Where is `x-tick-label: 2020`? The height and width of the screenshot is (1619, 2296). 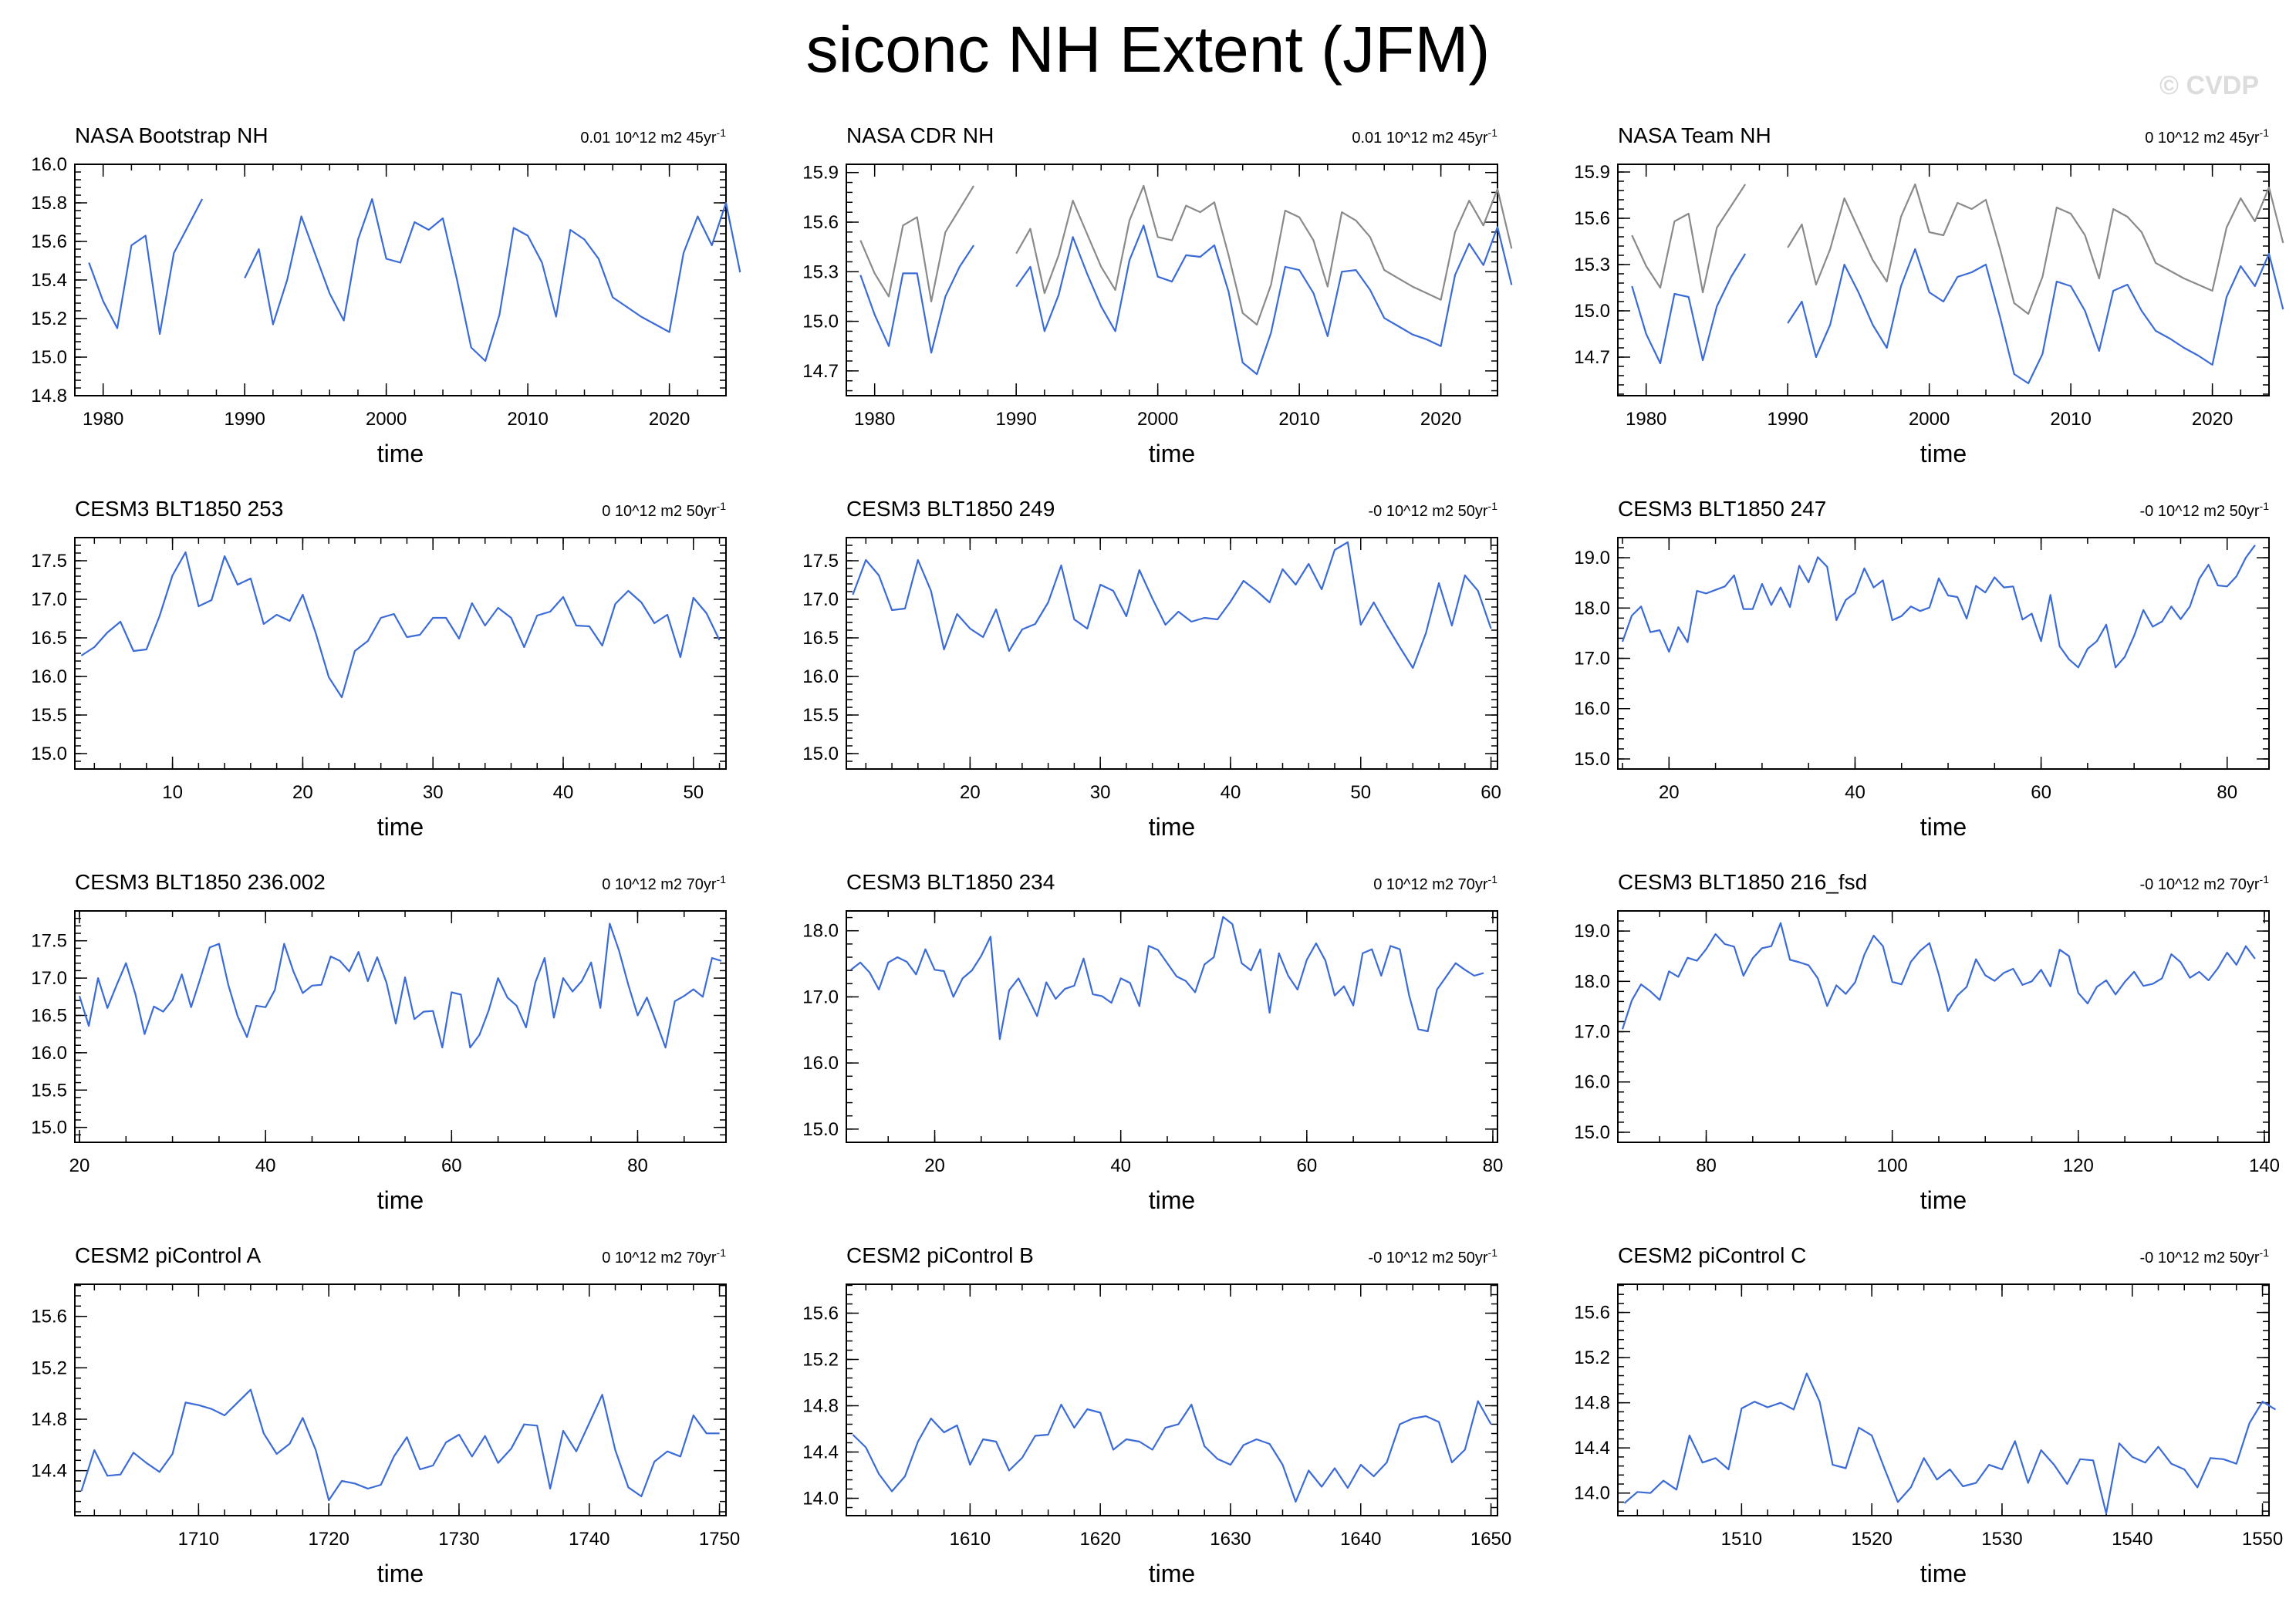 x-tick-label: 2020 is located at coordinates (1440, 420).